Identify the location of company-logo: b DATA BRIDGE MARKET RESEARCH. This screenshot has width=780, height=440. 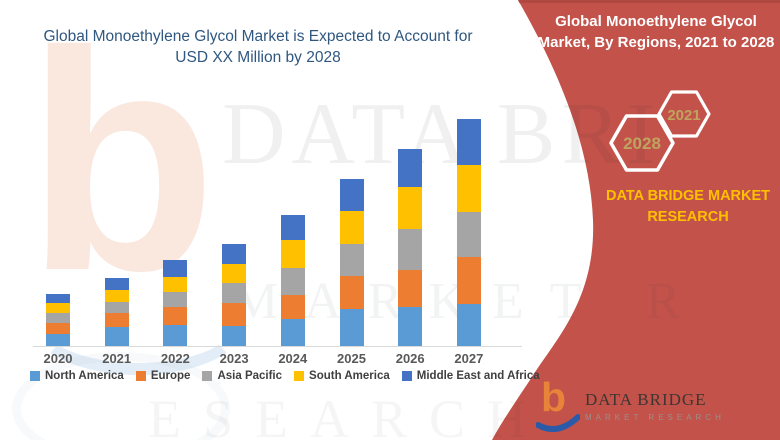
(630, 405).